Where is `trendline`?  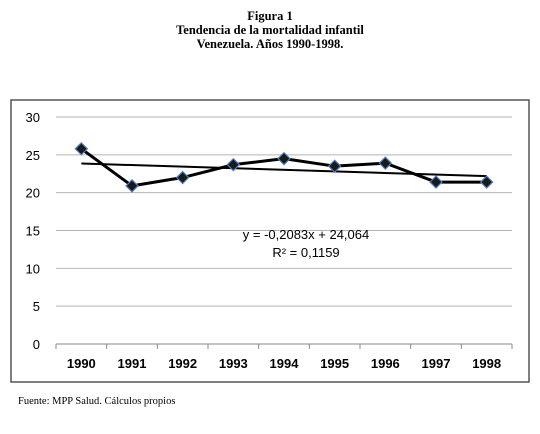
trendline is located at coordinates (284, 170).